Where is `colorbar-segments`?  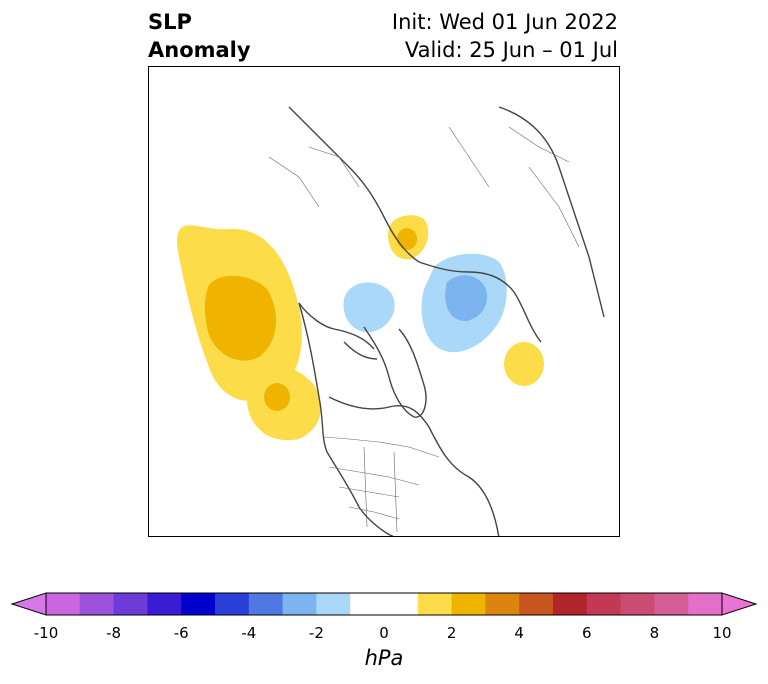 colorbar-segments is located at coordinates (384, 604).